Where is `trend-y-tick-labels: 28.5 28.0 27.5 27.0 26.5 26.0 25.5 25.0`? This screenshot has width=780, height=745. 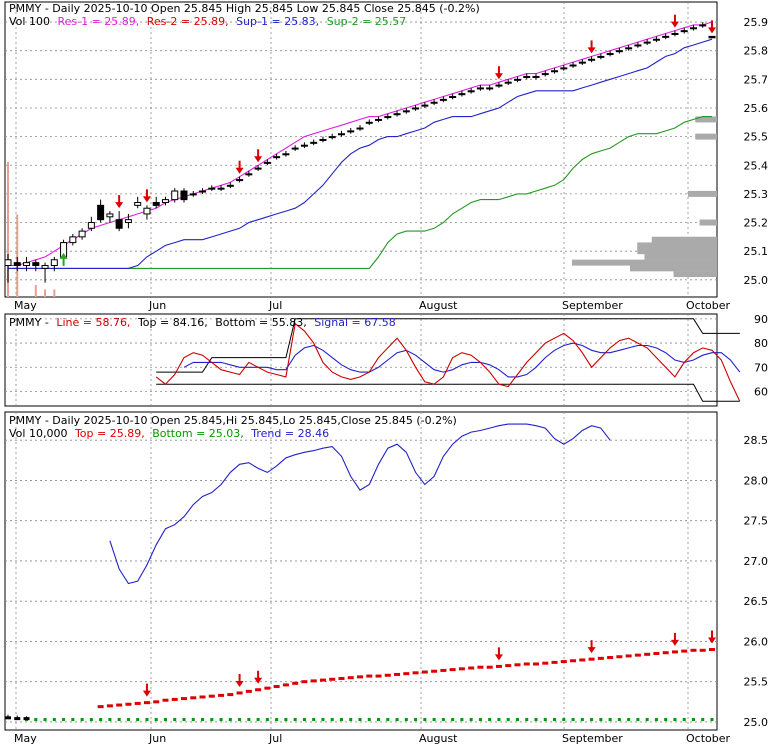
trend-y-tick-labels: 28.5 28.0 27.5 27.0 26.5 26.0 25.5 25.0 is located at coordinates (756, 581).